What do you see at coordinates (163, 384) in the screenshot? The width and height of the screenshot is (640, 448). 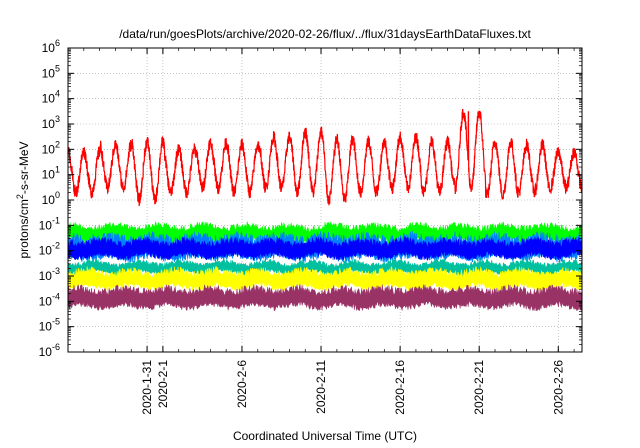 I see `x-tick-label: 2020-2-1` at bounding box center [163, 384].